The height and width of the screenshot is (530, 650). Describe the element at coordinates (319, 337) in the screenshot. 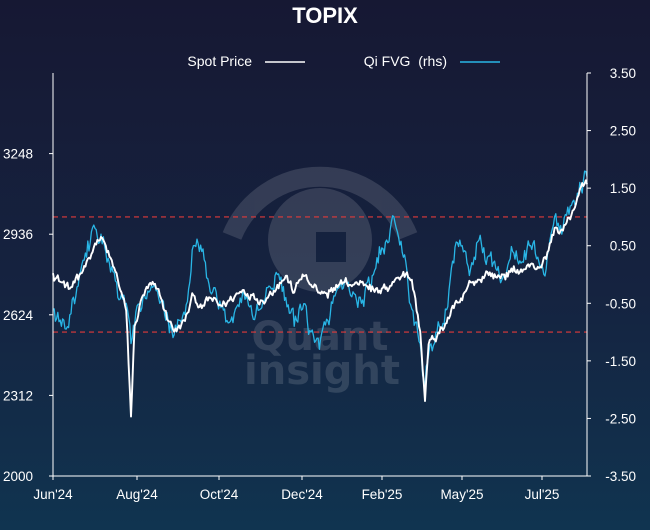

I see `watermark-text-quant: Quant` at that location.